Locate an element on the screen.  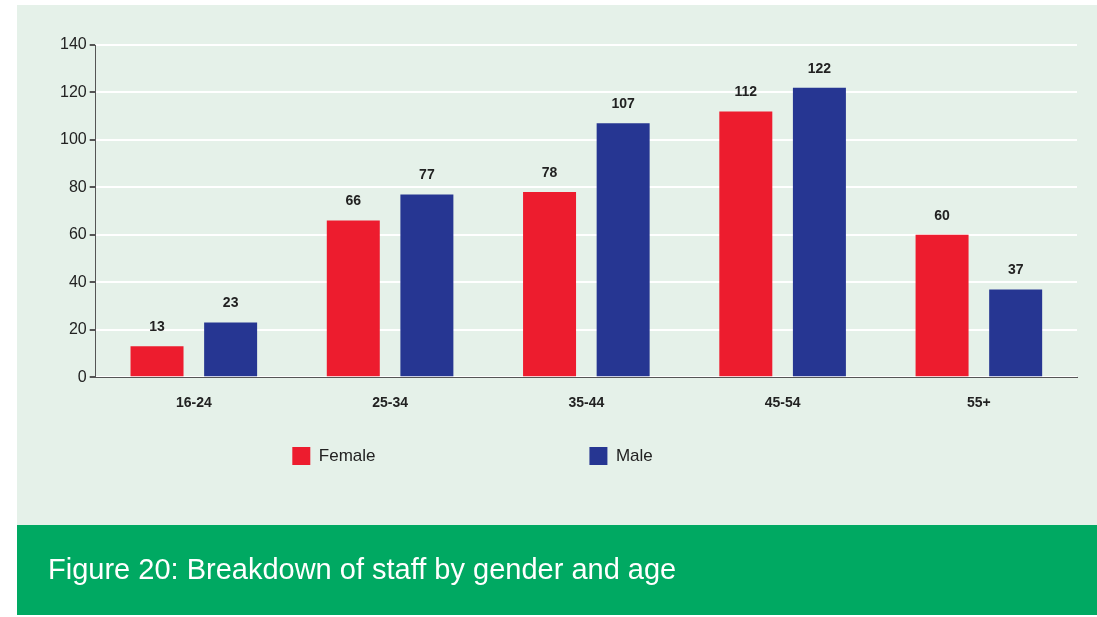
data-label: 107 is located at coordinates (623, 103).